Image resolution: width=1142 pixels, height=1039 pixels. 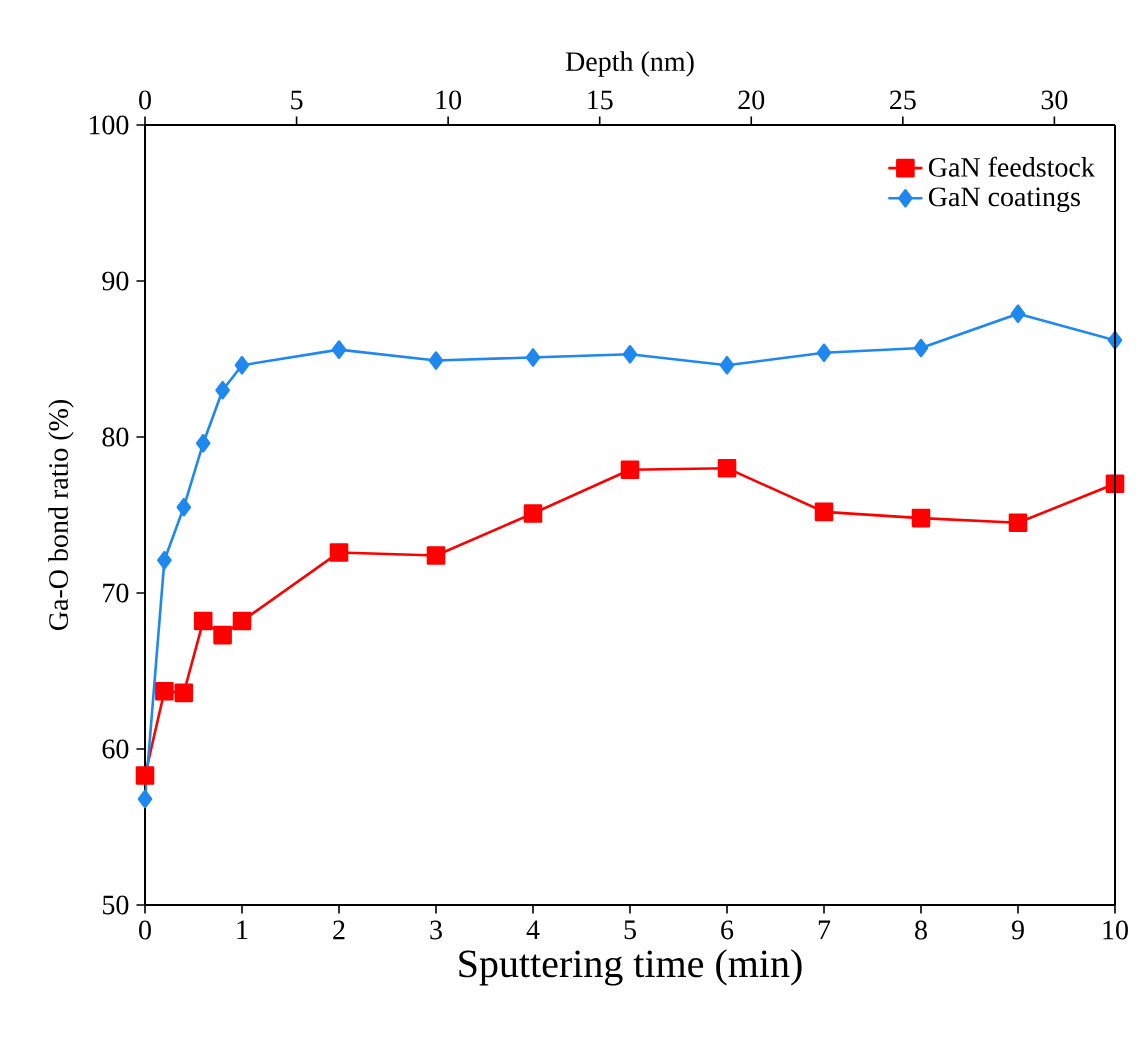 What do you see at coordinates (630, 967) in the screenshot?
I see `x-axis-title: Sputtering time (min)` at bounding box center [630, 967].